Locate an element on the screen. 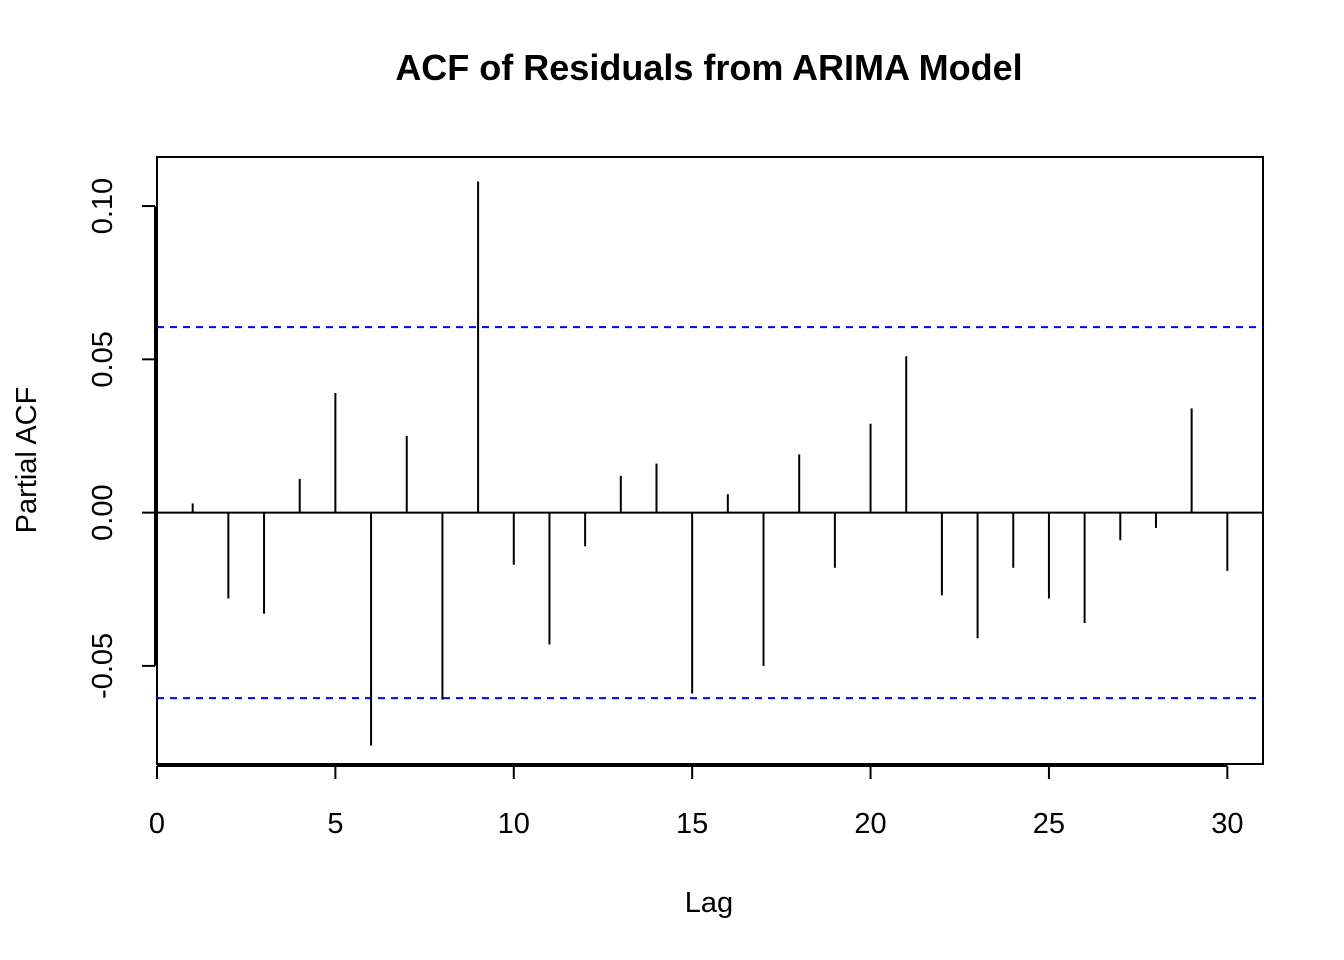  y-axis-label: Partial ACF is located at coordinates (27, 460).